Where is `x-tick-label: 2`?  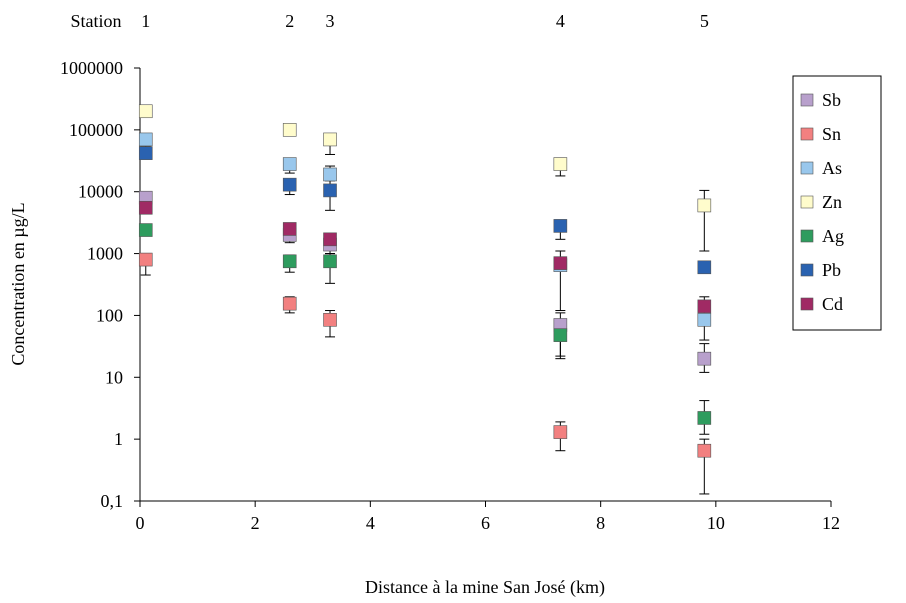 x-tick-label: 2 is located at coordinates (255, 523).